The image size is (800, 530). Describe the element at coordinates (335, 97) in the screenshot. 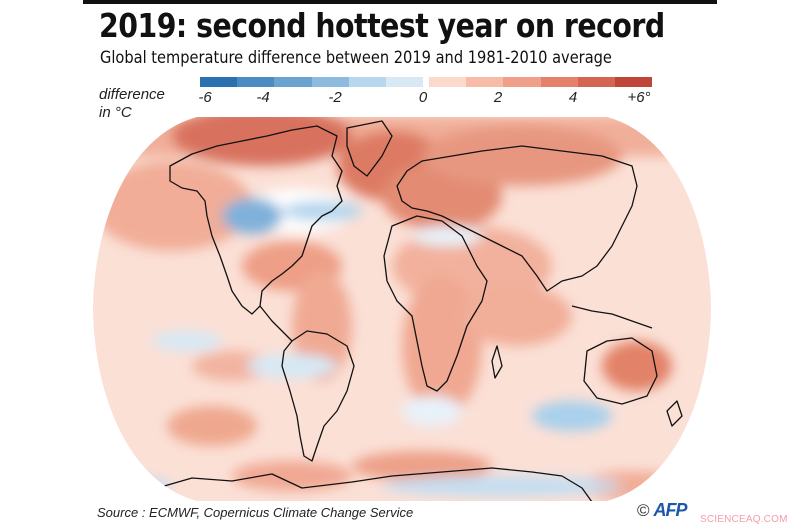

I see `tick-minus-2: -2` at that location.